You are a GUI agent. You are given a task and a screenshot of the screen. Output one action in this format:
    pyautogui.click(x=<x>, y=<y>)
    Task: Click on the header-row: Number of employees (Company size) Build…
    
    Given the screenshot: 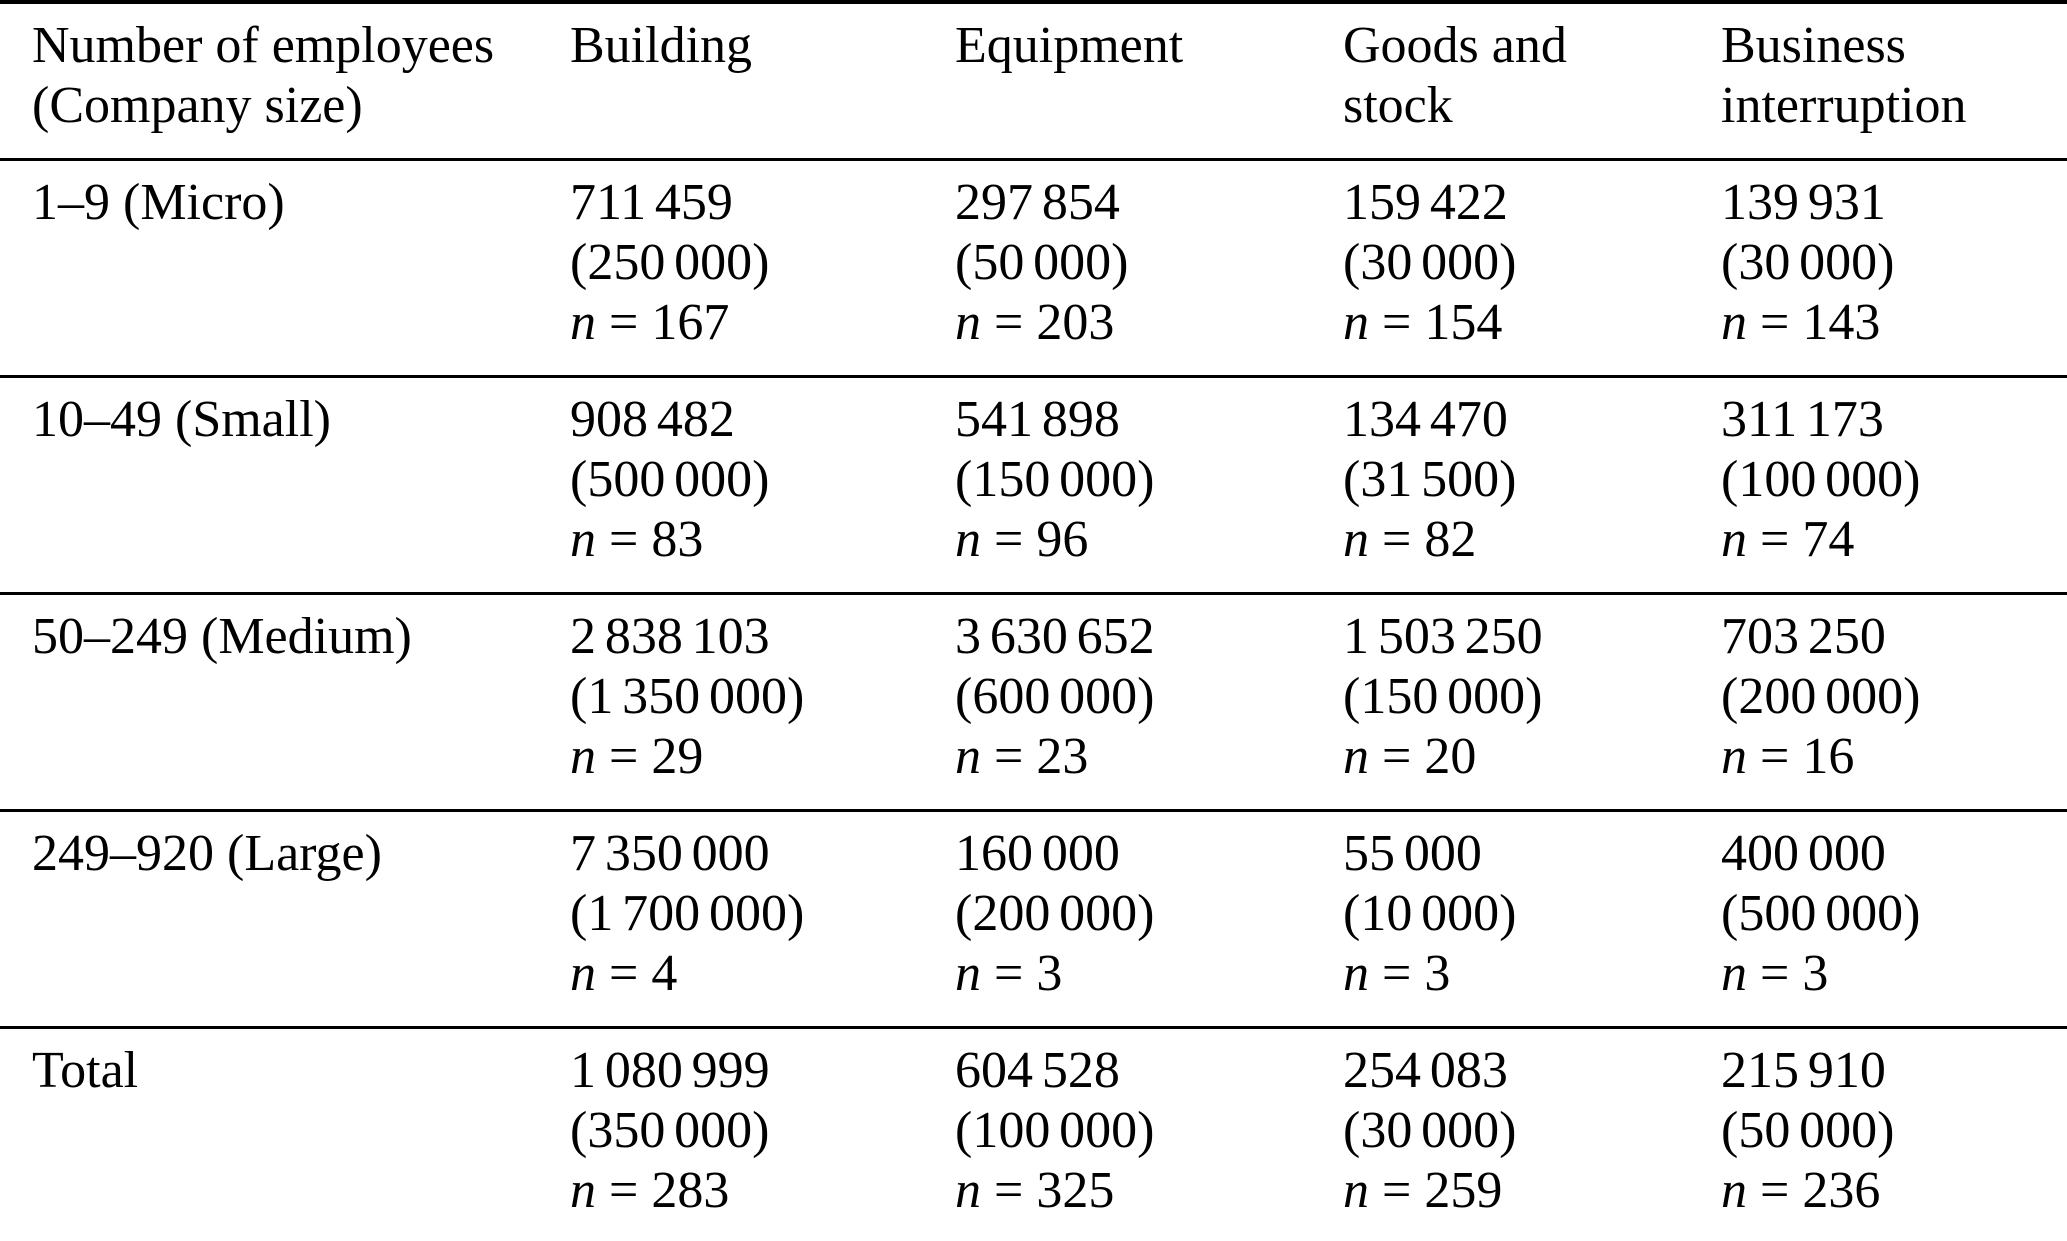 What is the action you would take?
    pyautogui.click(x=1033, y=81)
    